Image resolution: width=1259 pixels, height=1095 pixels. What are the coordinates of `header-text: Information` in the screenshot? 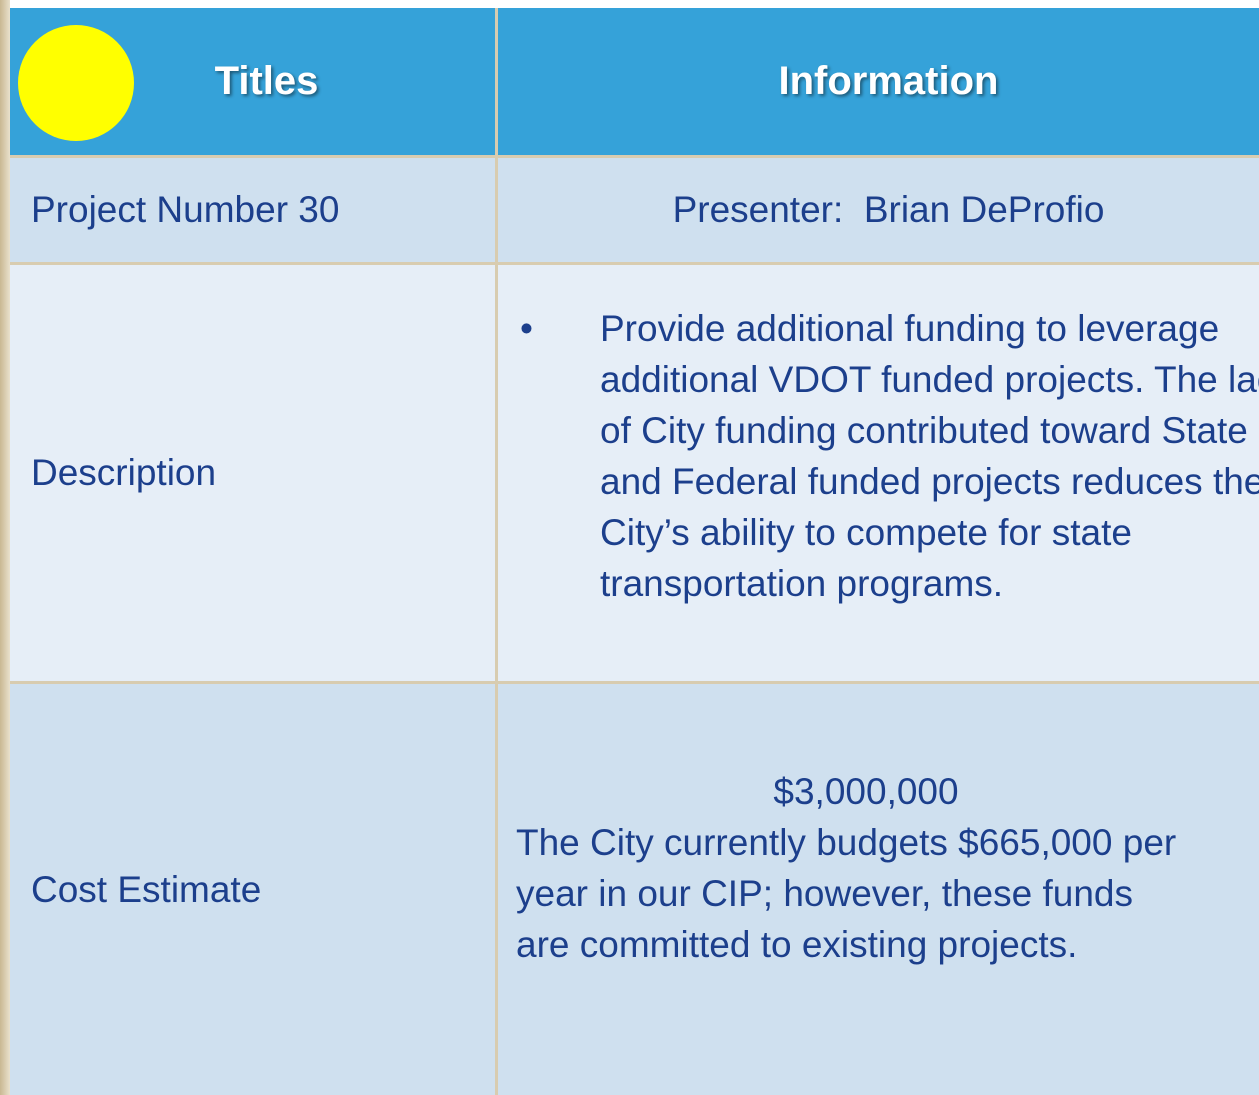 It's located at (888, 81).